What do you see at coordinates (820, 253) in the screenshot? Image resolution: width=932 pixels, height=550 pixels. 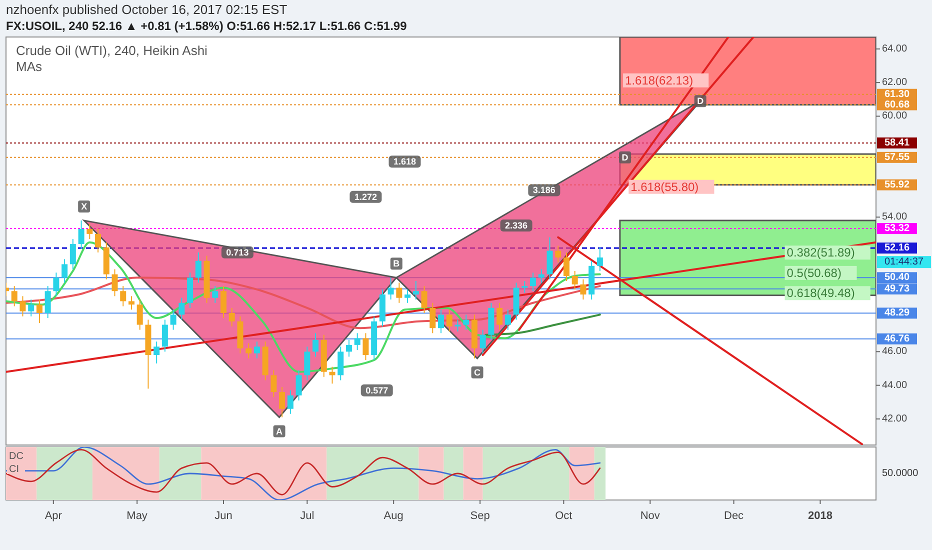 I see `annotation: 0.382(51.89)` at bounding box center [820, 253].